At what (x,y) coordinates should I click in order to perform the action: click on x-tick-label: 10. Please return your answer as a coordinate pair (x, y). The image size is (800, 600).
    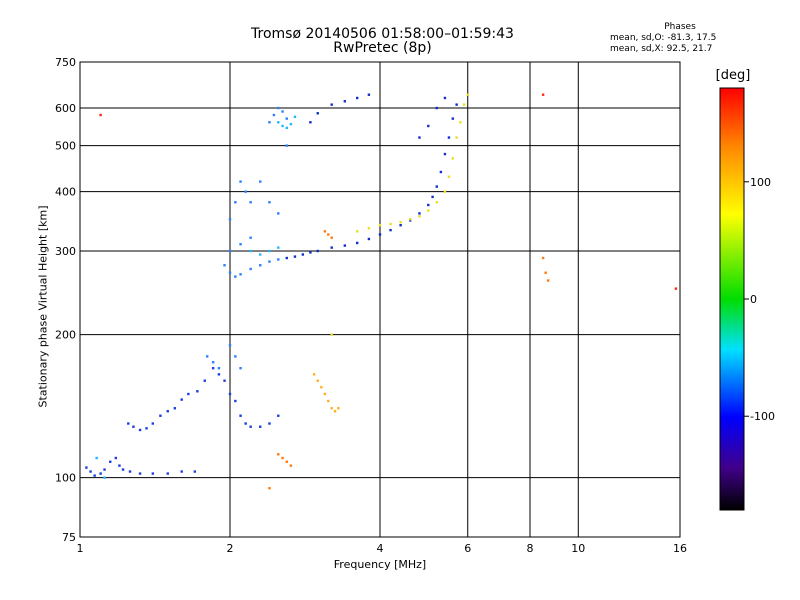
    Looking at the image, I should click on (578, 548).